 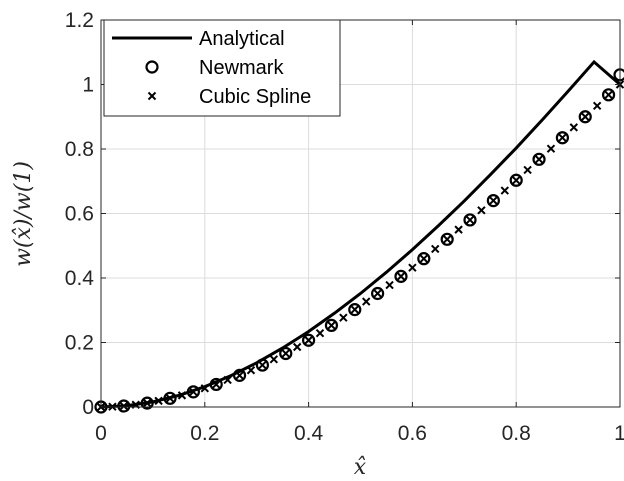 I want to click on legend-circle-sample, so click(x=152, y=67).